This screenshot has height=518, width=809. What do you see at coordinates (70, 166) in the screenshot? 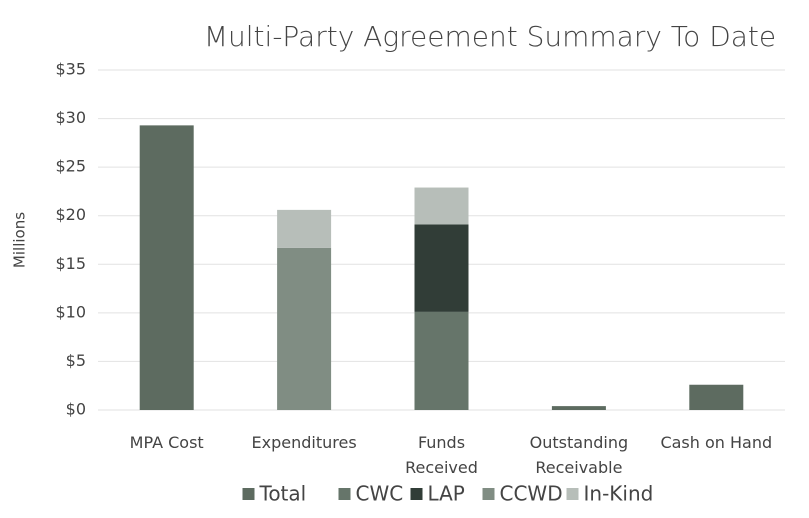
I see `y-tick-label: $25` at bounding box center [70, 166].